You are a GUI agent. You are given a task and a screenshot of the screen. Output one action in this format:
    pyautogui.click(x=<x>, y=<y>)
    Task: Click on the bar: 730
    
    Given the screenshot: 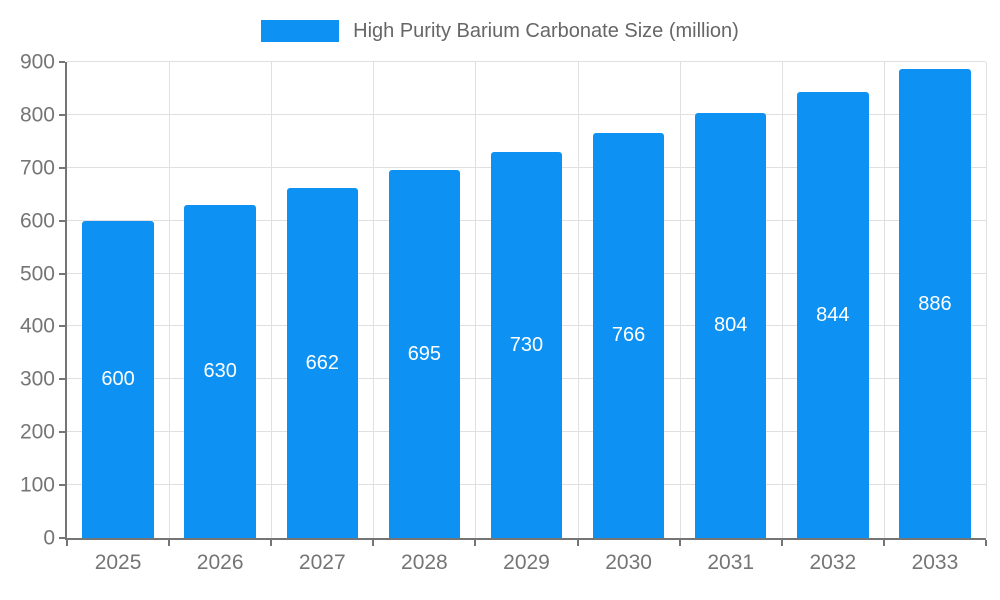 What is the action you would take?
    pyautogui.click(x=526, y=344)
    